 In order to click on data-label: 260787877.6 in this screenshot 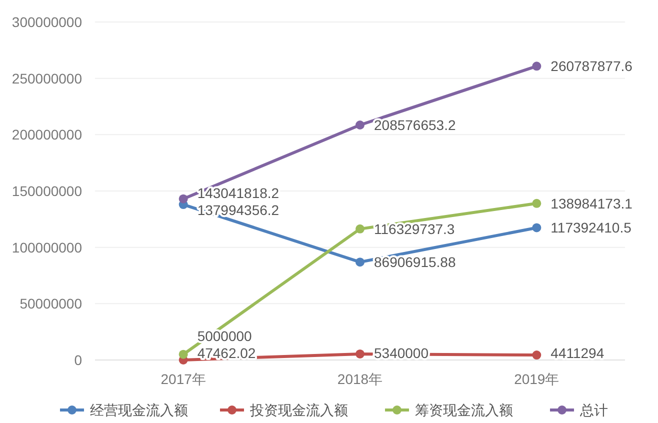, I will do `click(591, 66)`.